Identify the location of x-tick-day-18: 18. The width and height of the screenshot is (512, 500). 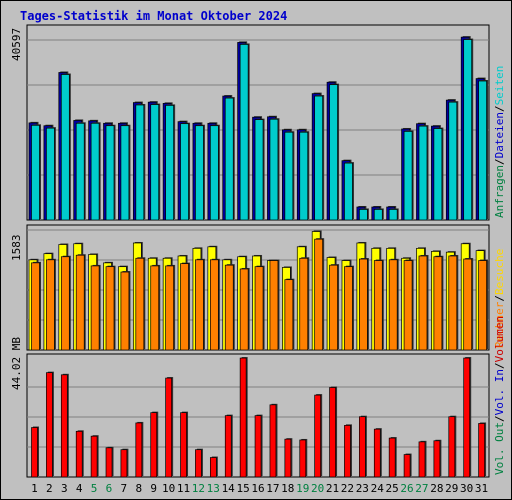
(287, 488).